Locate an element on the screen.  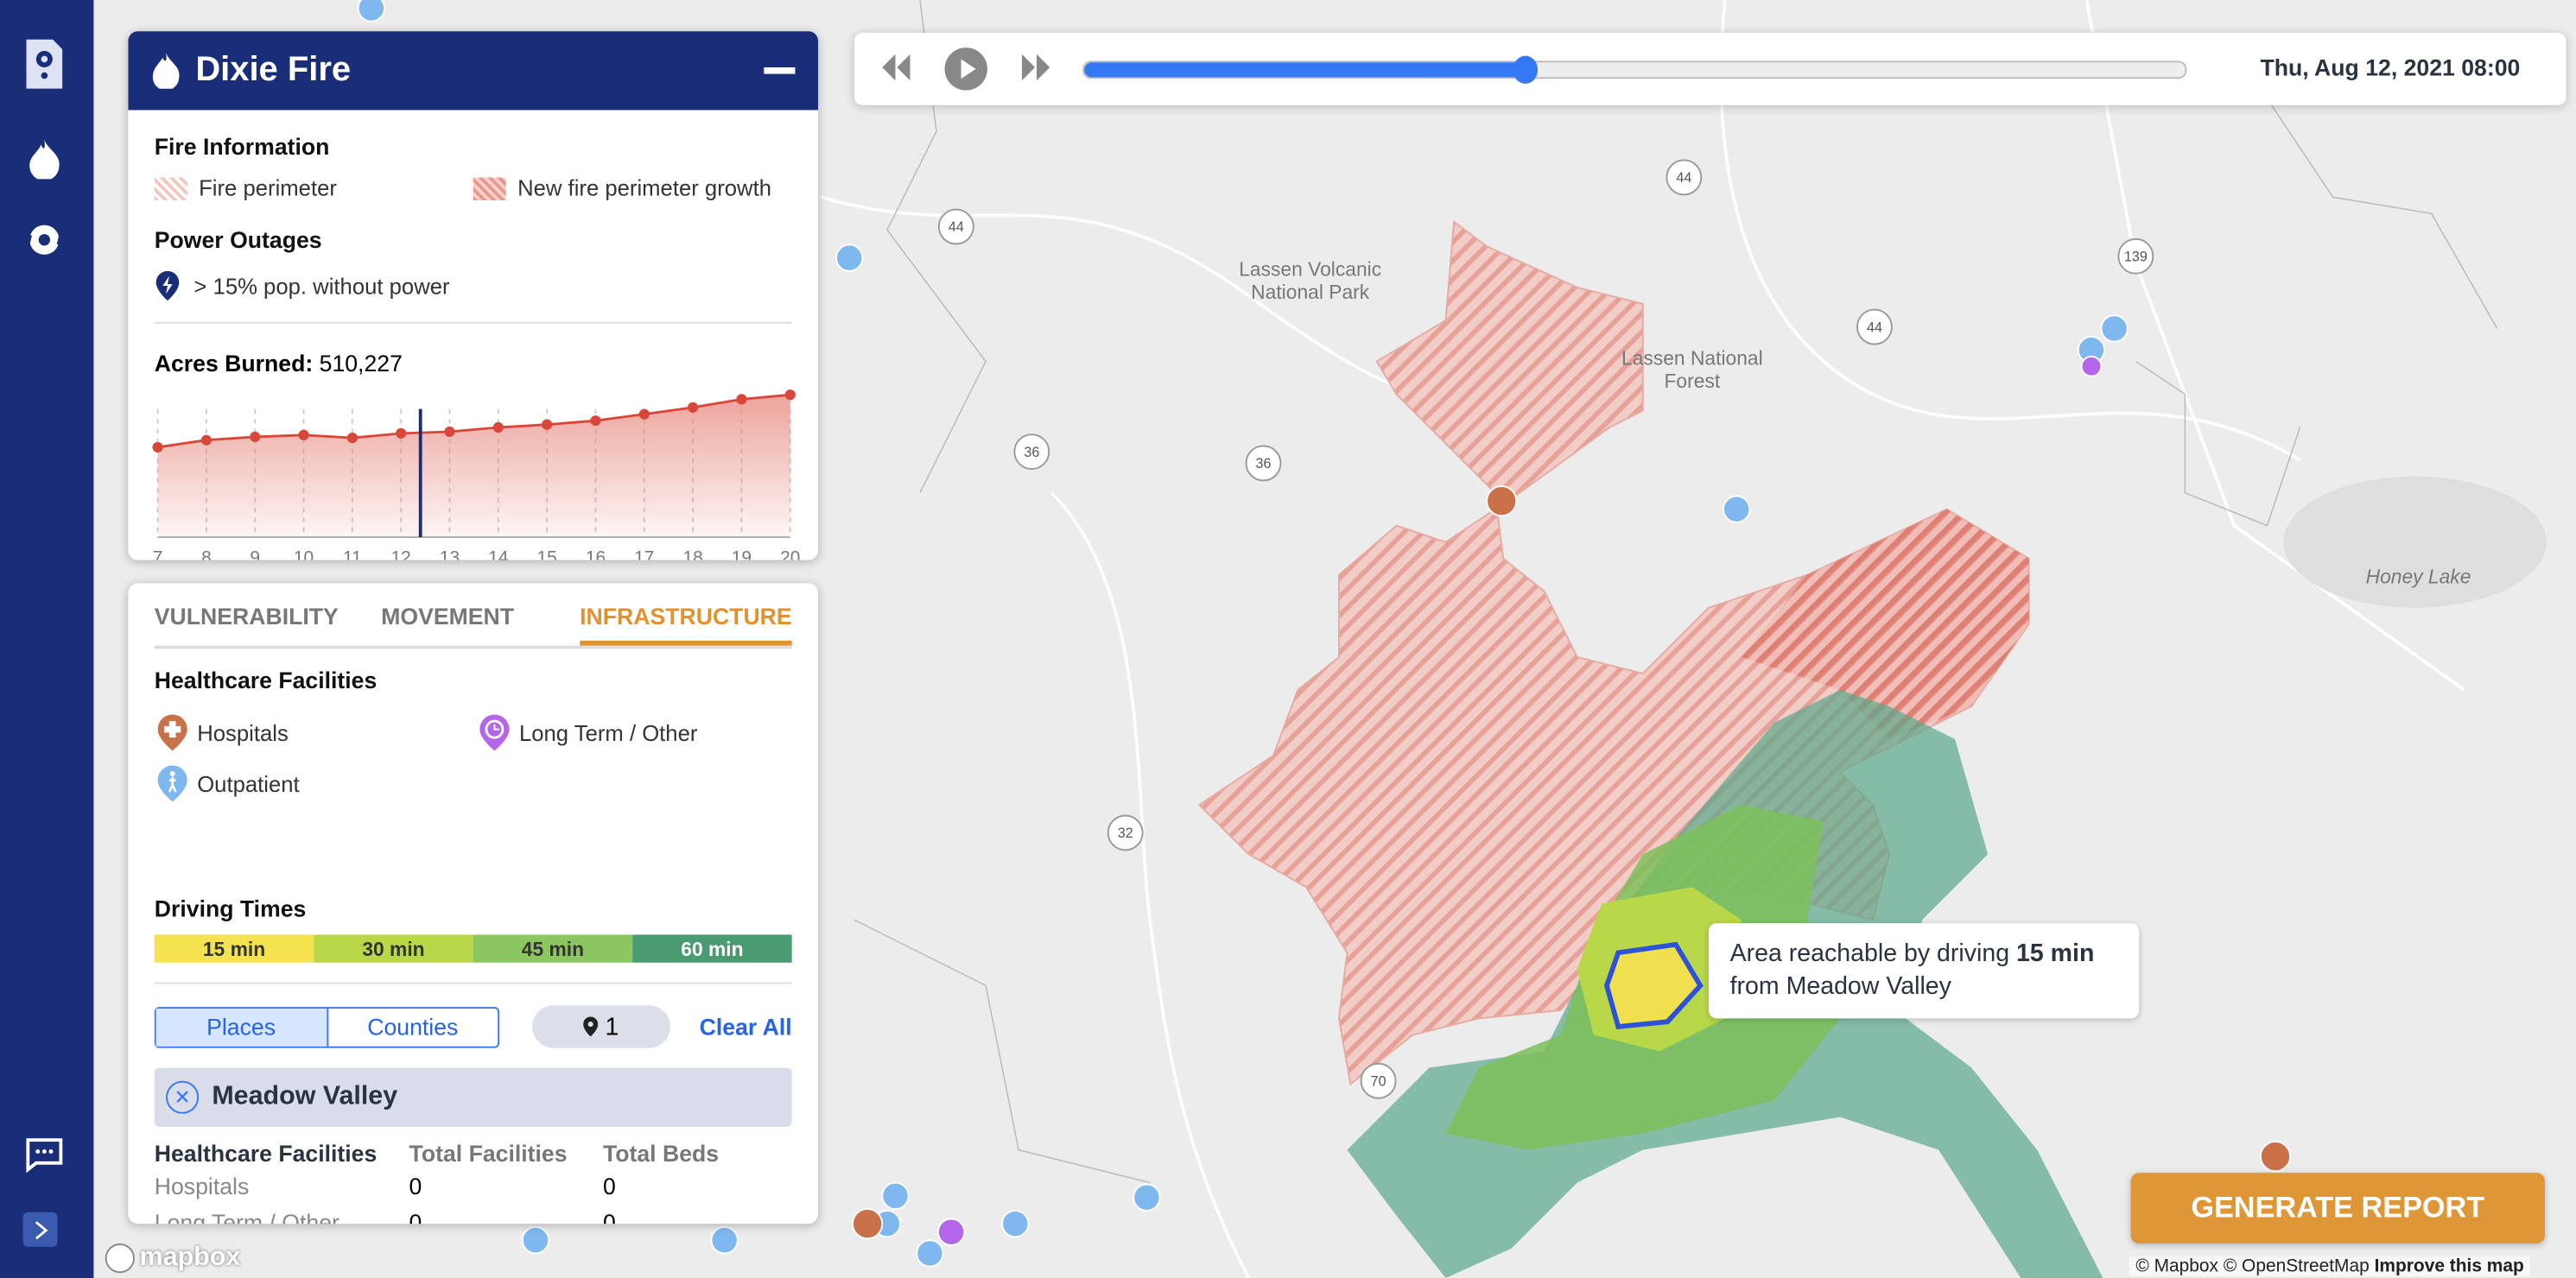
fast-forward-button is located at coordinates (1036, 67).